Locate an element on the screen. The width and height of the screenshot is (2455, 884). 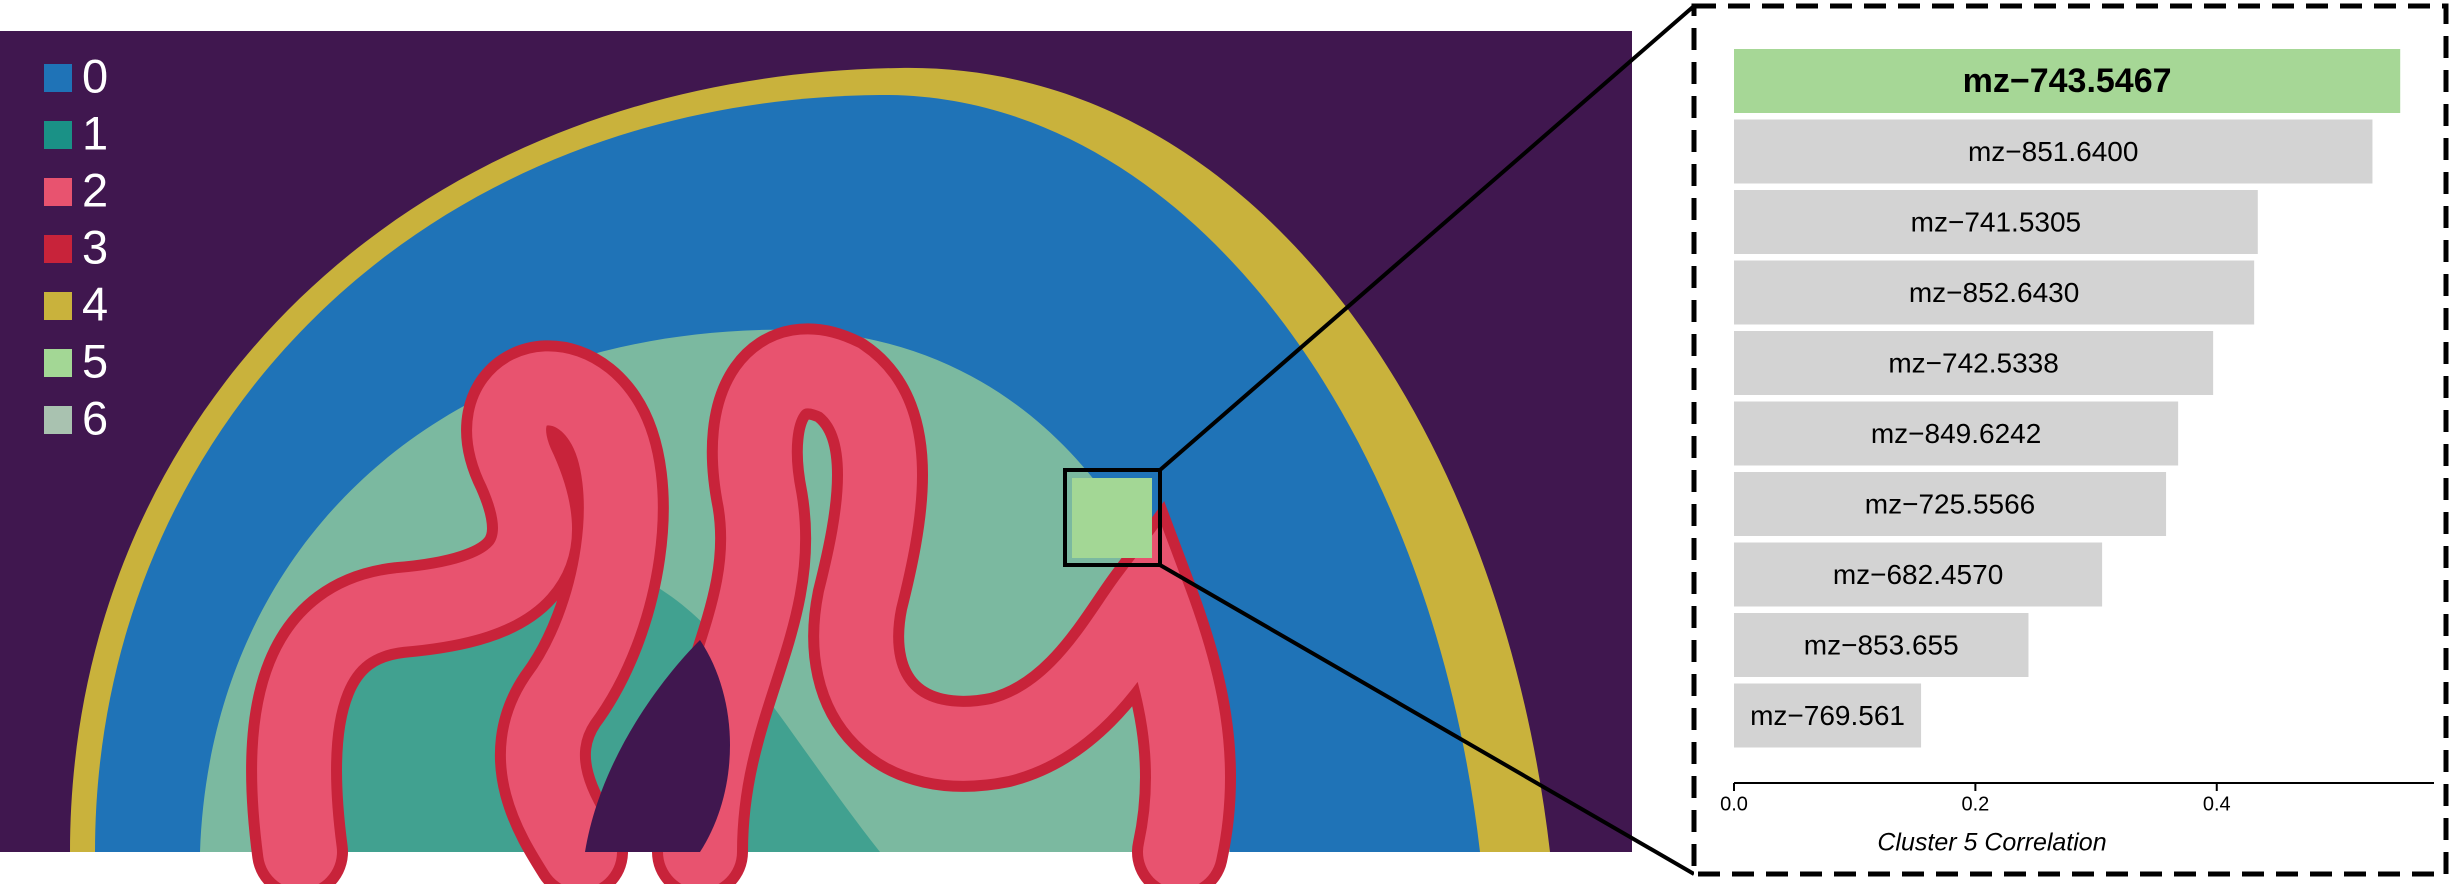
bar-label: mz−742.5338 is located at coordinates (1973, 362).